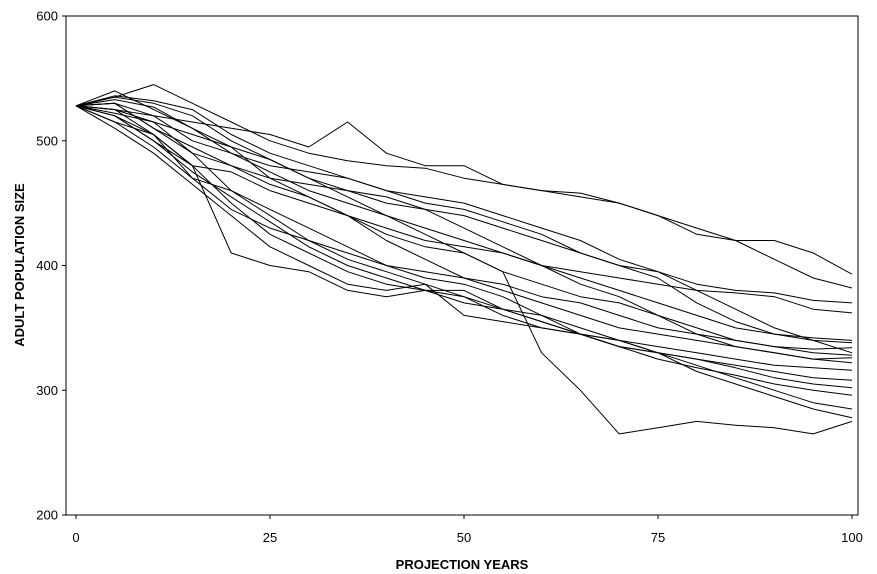  Describe the element at coordinates (47, 515) in the screenshot. I see `y-tick-label: 200` at that location.